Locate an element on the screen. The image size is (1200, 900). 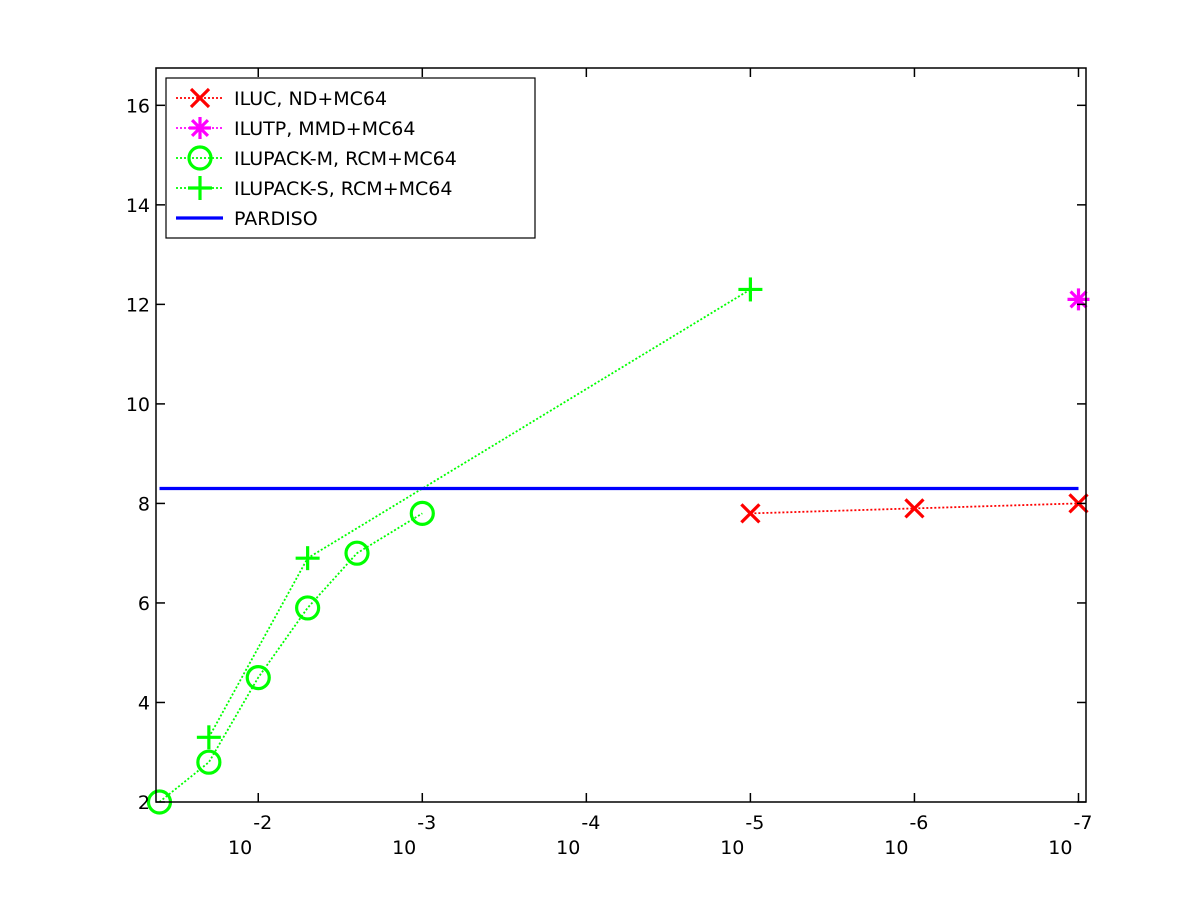
legend-entry: ILUTP, MMD+MC64 is located at coordinates (295, 128).